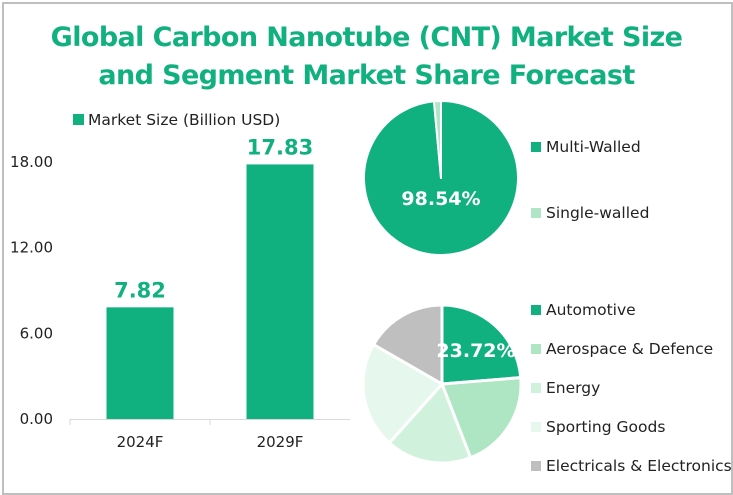 The height and width of the screenshot is (495, 733). Describe the element at coordinates (430, 423) in the screenshot. I see `pie-slice-energy` at that location.